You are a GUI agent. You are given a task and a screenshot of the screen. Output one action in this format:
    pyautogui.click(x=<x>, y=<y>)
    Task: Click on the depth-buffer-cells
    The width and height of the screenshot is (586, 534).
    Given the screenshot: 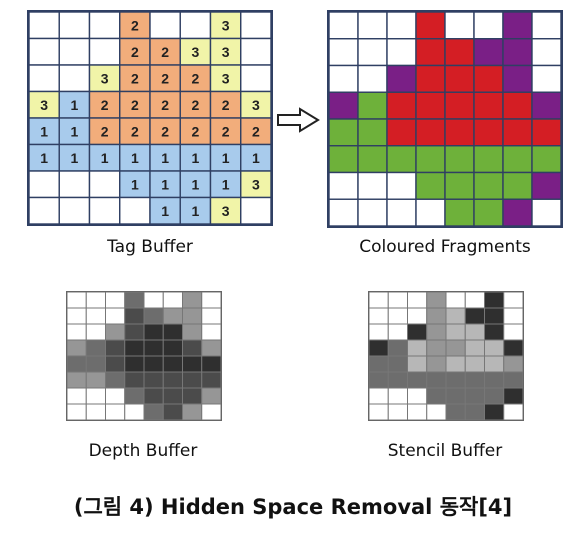 What is the action you would take?
    pyautogui.click(x=144, y=356)
    